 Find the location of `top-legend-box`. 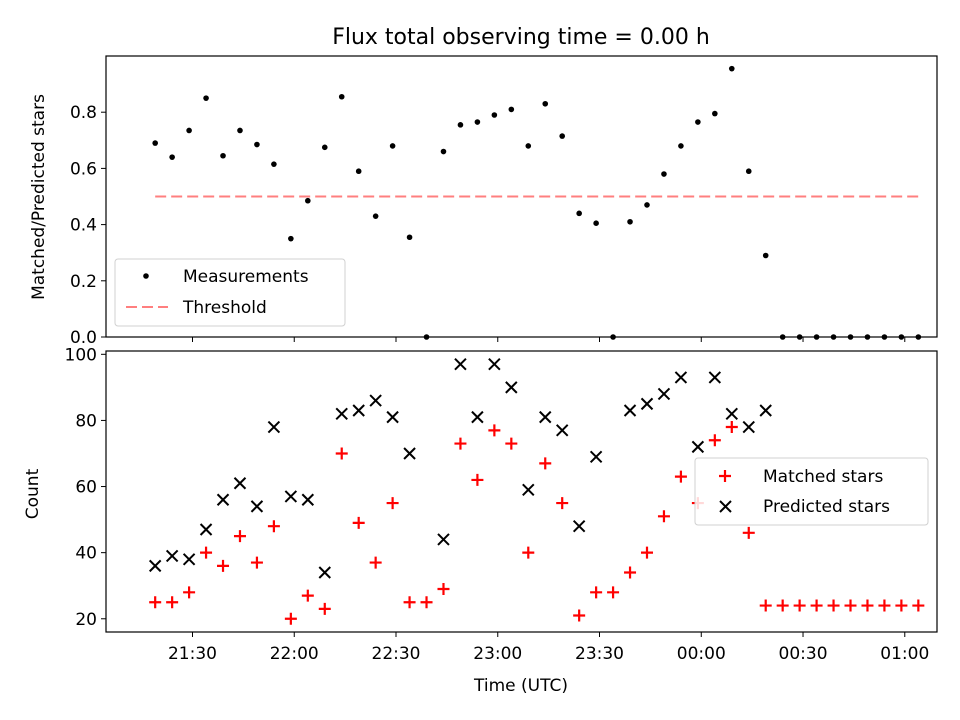

top-legend-box is located at coordinates (230, 292).